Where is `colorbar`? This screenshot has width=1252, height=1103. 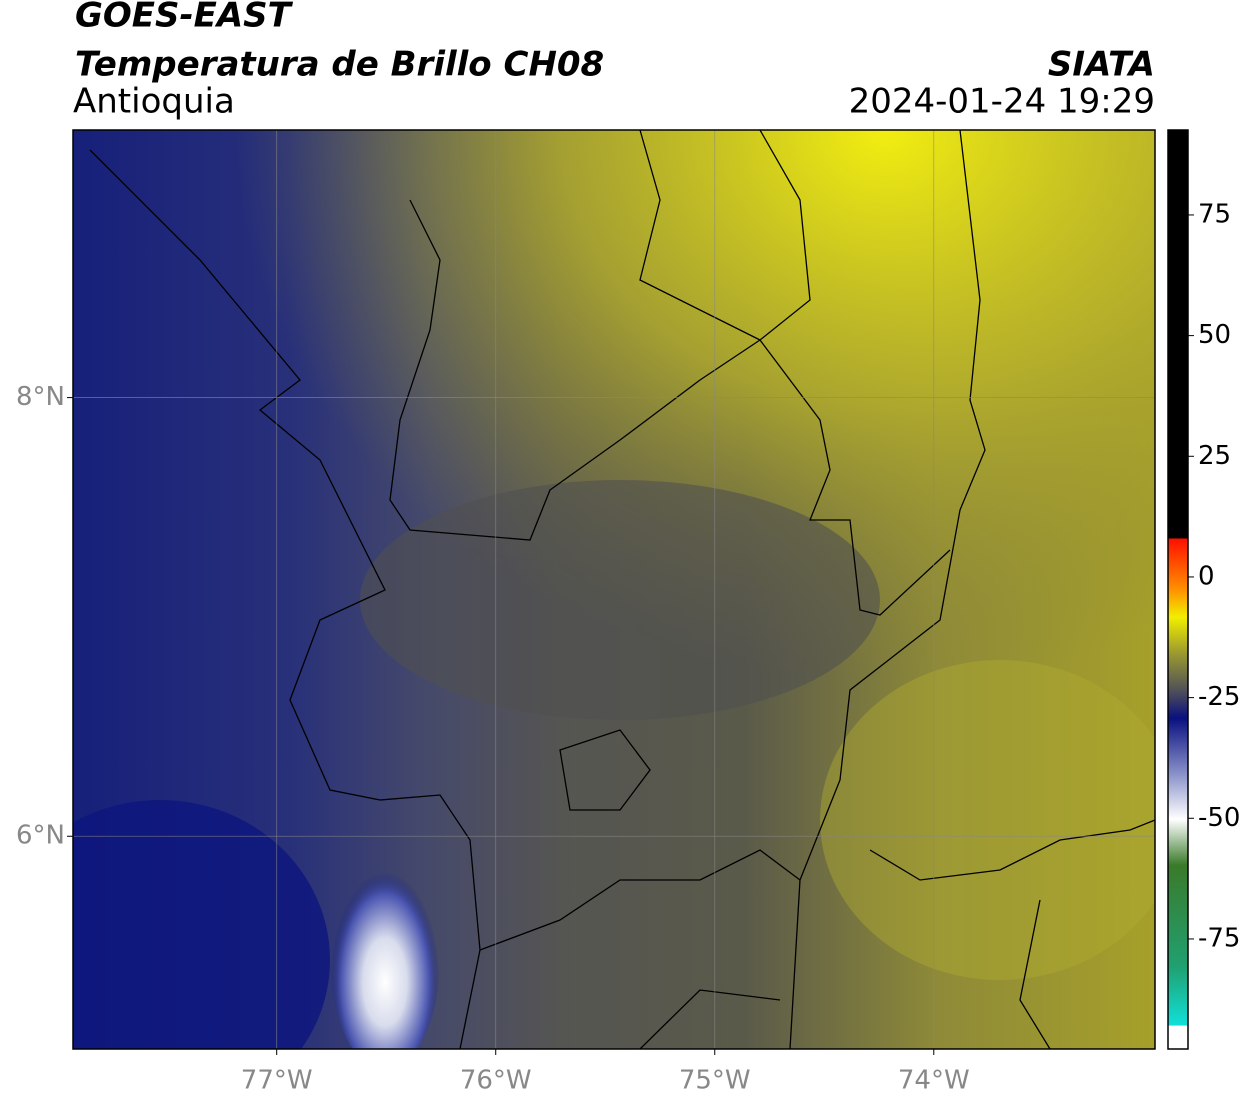 colorbar is located at coordinates (1178, 589).